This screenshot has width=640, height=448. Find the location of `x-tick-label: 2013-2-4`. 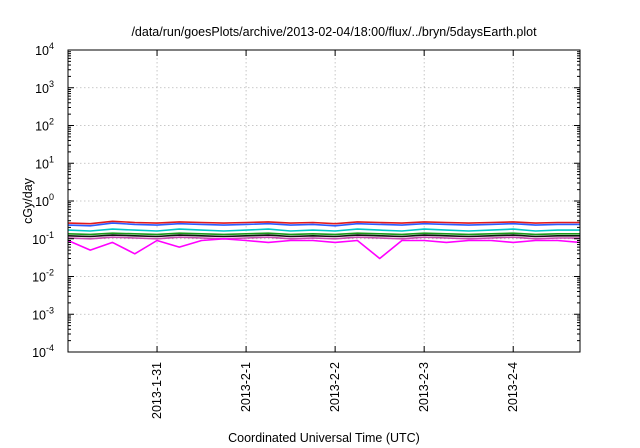

x-tick-label: 2013-2-4 is located at coordinates (513, 387).